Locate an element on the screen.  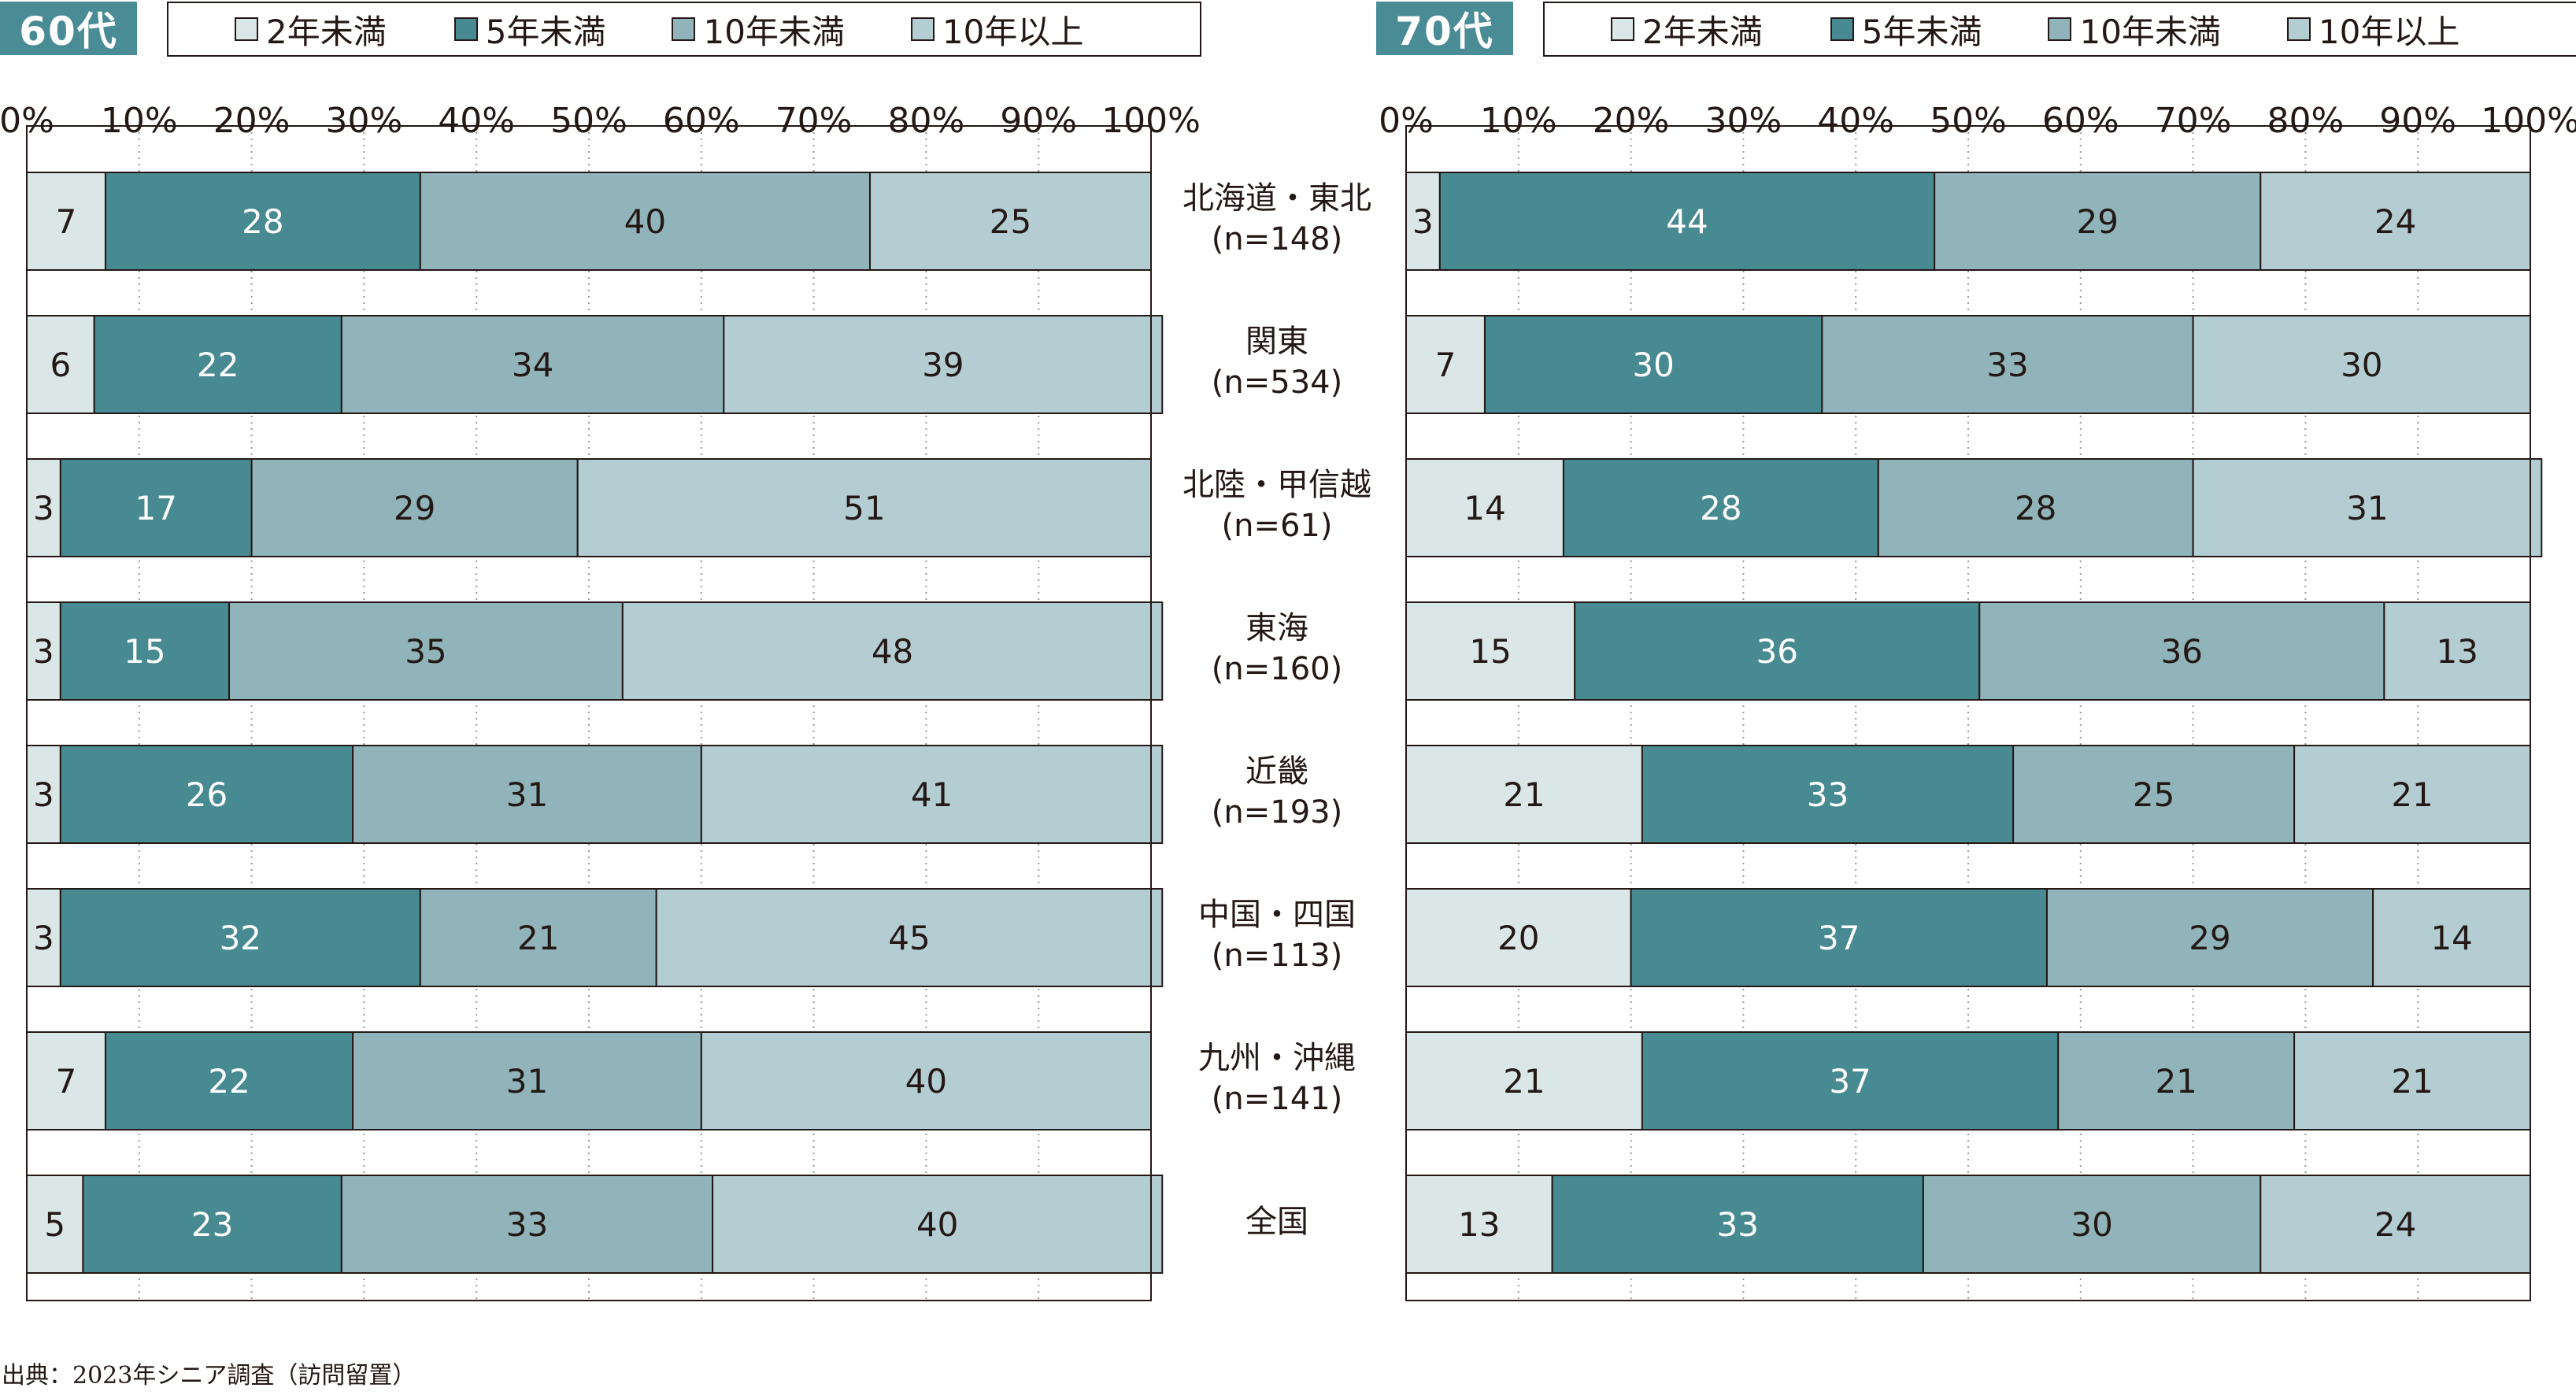
legend-label: 10年以上 is located at coordinates (2389, 32).